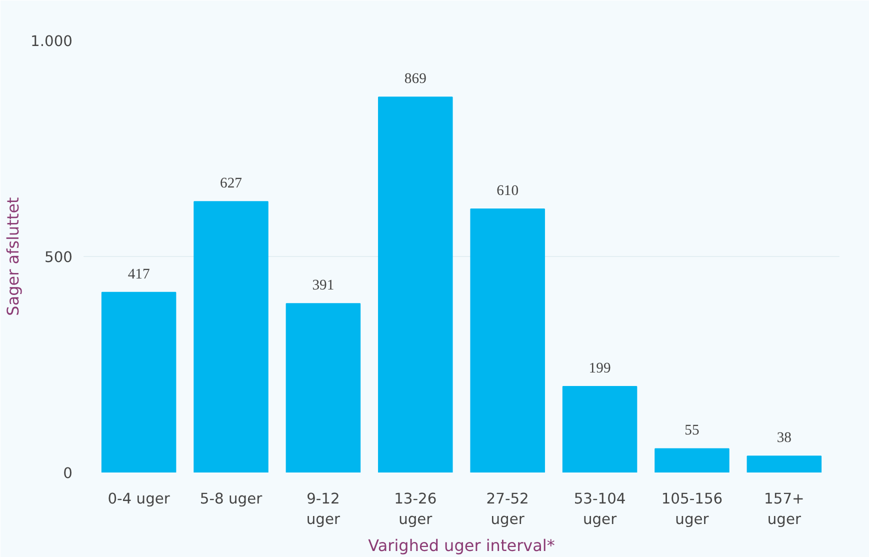  Describe the element at coordinates (600, 509) in the screenshot. I see `x-tick-label: 53-104 uger` at that location.